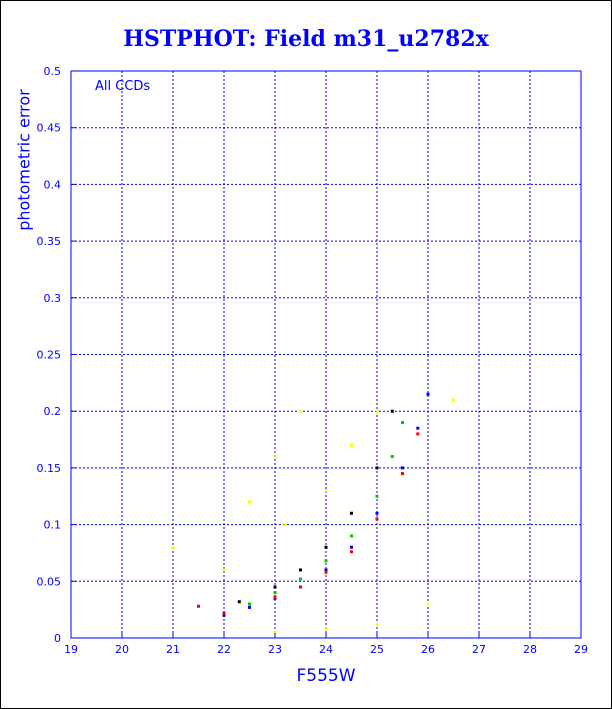 The height and width of the screenshot is (709, 612). Describe the element at coordinates (122, 649) in the screenshot. I see `x-tick-label: 20` at that location.